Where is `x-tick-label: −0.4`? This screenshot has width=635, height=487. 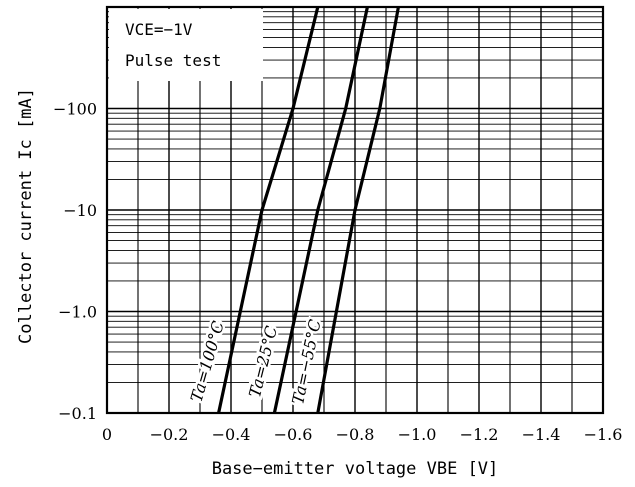 x-tick-label: −0.4 is located at coordinates (231, 434).